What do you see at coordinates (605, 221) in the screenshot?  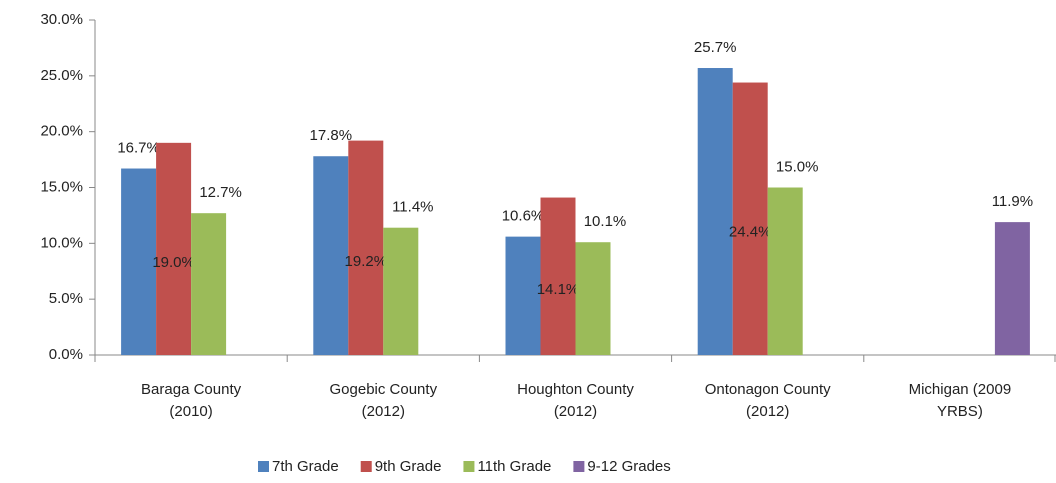 I see `value-label: 10.1%` at bounding box center [605, 221].